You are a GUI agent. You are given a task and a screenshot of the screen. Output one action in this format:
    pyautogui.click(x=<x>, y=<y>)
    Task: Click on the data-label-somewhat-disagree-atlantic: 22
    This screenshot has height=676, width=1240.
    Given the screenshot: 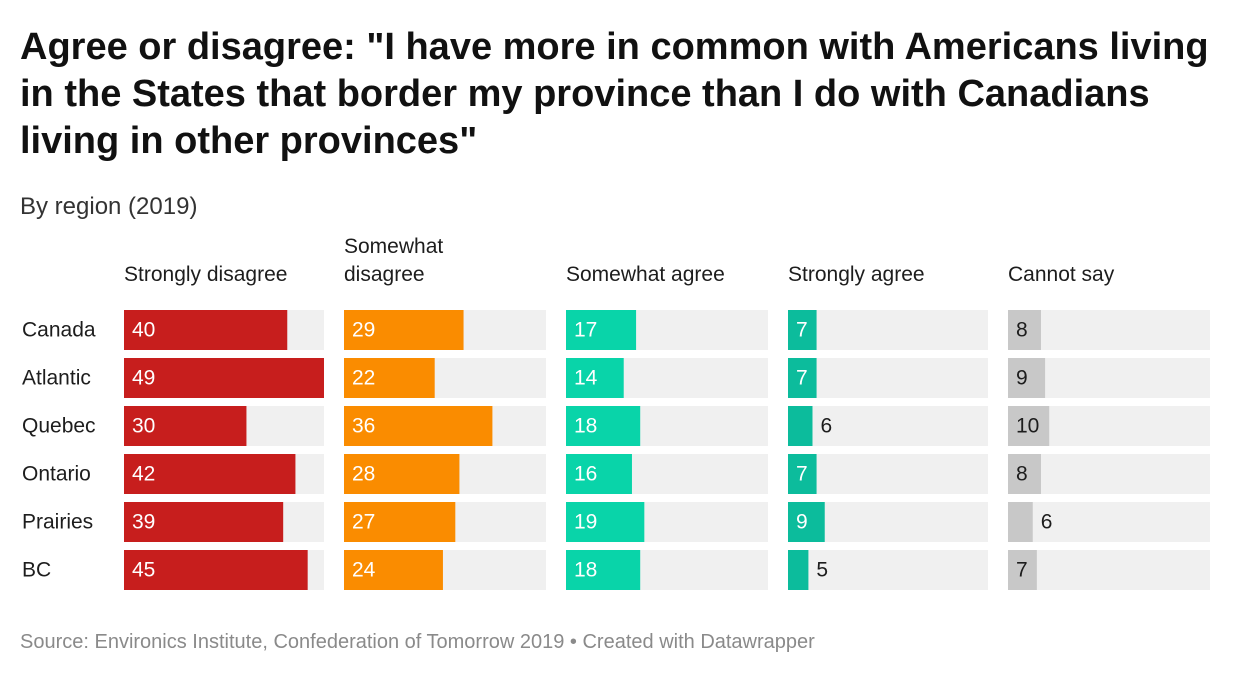 What is the action you would take?
    pyautogui.click(x=363, y=378)
    